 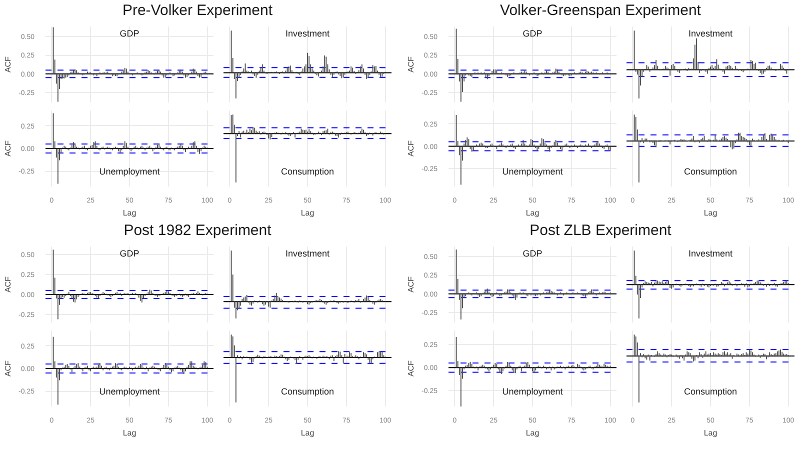 I want to click on chart-title: Post 1982 Experiment, so click(x=198, y=231).